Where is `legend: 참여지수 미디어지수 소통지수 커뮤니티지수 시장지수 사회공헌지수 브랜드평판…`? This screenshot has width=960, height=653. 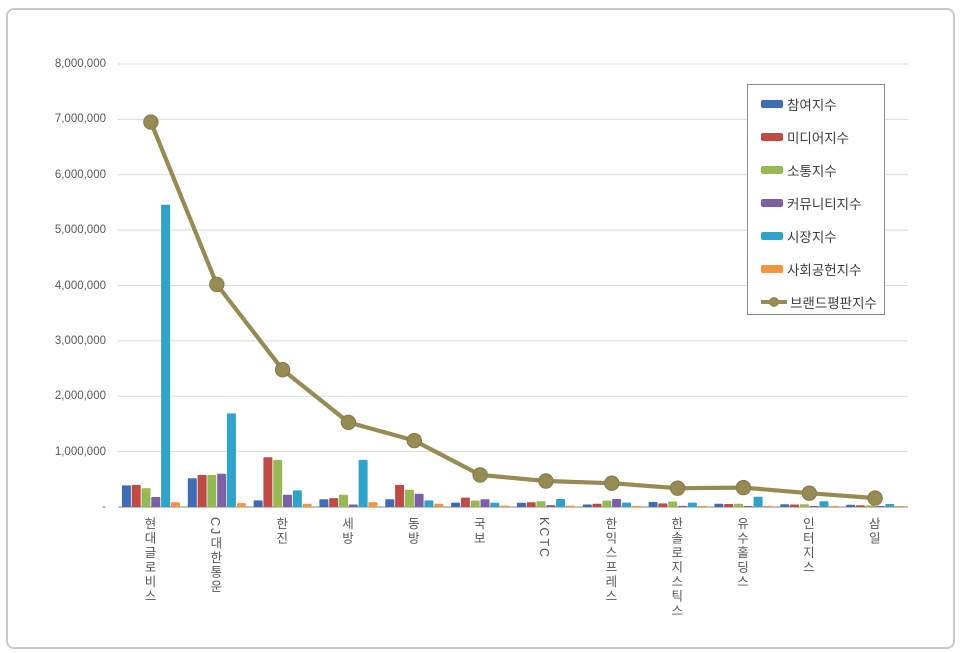 legend: 참여지수 미디어지수 소통지수 커뮤니티지수 시장지수 사회공헌지수 브랜드평판… is located at coordinates (816, 199).